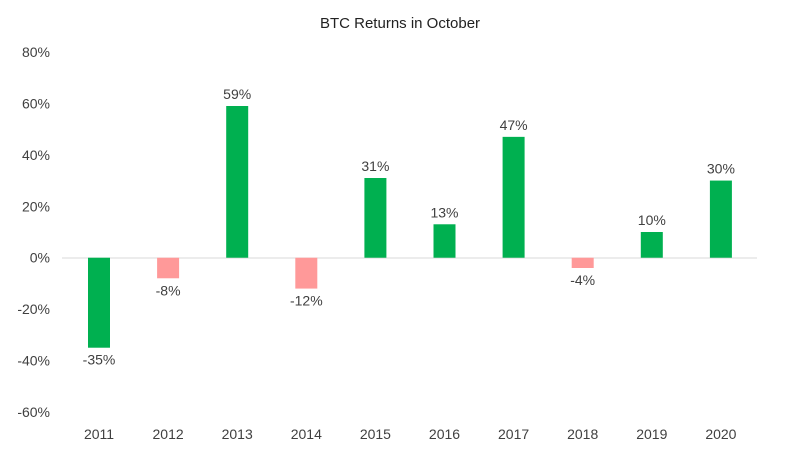 This screenshot has height=454, width=790. What do you see at coordinates (651, 245) in the screenshot?
I see `bar-2019` at bounding box center [651, 245].